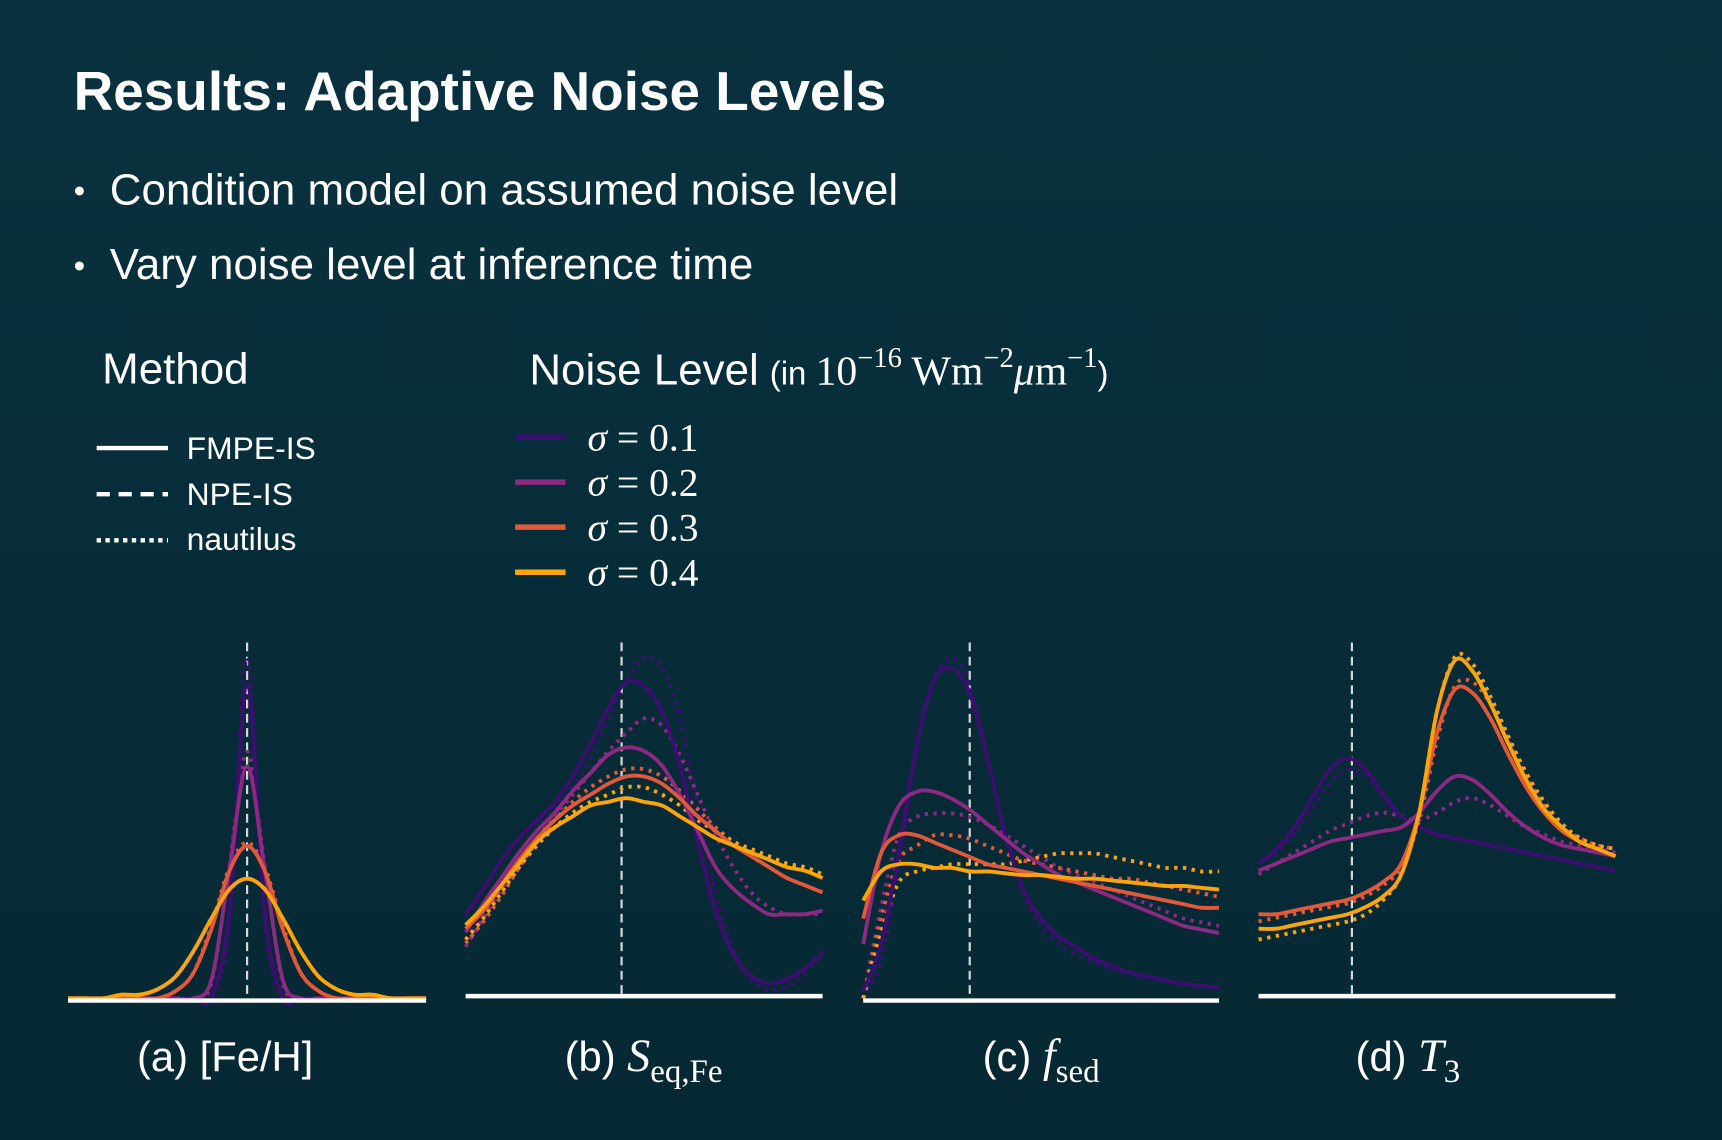 The width and height of the screenshot is (1722, 1140). I want to click on density-panel: (c) fsed, so click(1040, 866).